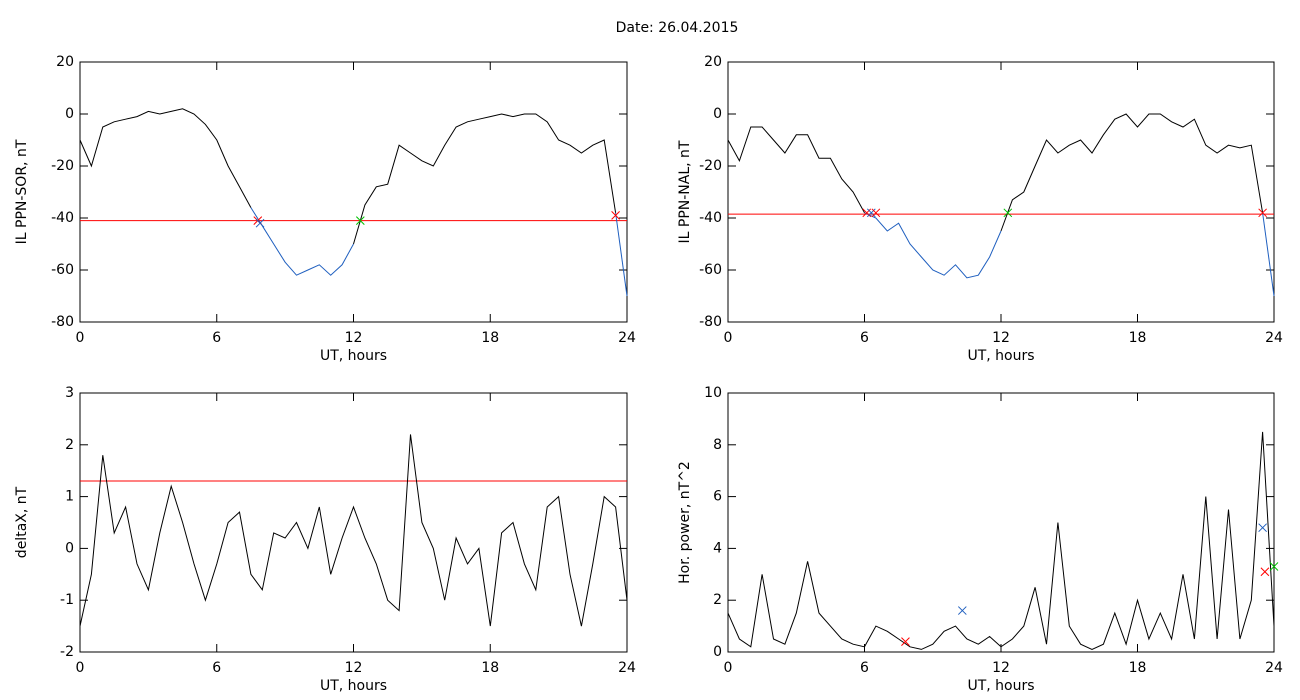  What do you see at coordinates (22, 191) in the screenshot?
I see `y-axis-label: IL PPN-SOR, nT` at bounding box center [22, 191].